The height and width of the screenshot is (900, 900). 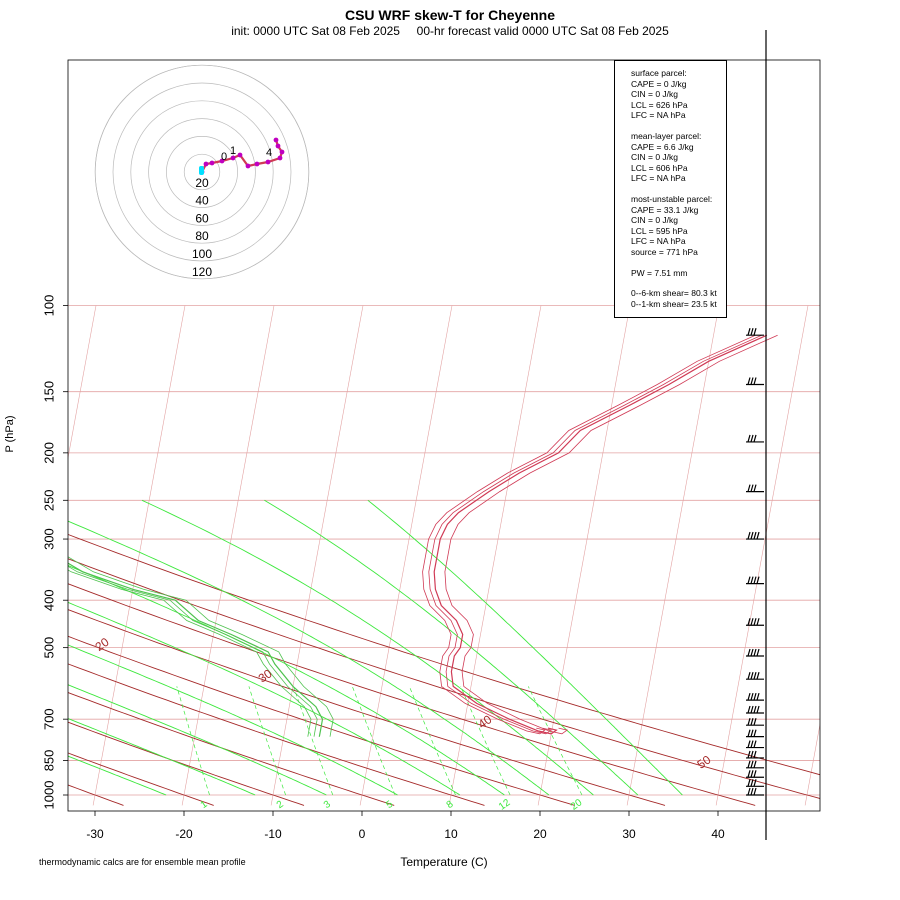 I want to click on y-axis-label: P (hPa), so click(x=10, y=434).